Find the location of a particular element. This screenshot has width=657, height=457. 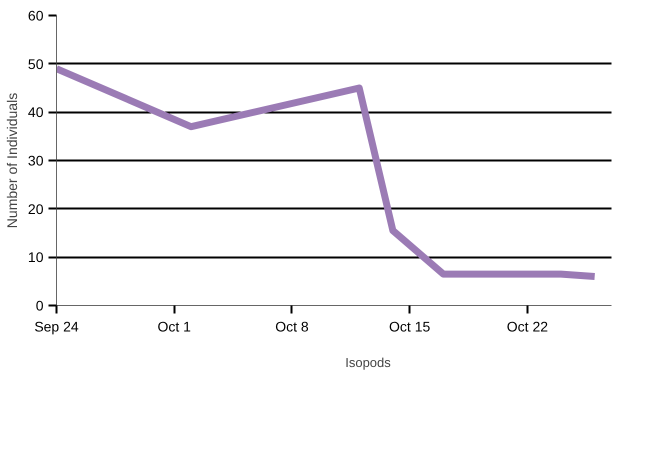

y-tick-label: 40 is located at coordinates (36, 112).